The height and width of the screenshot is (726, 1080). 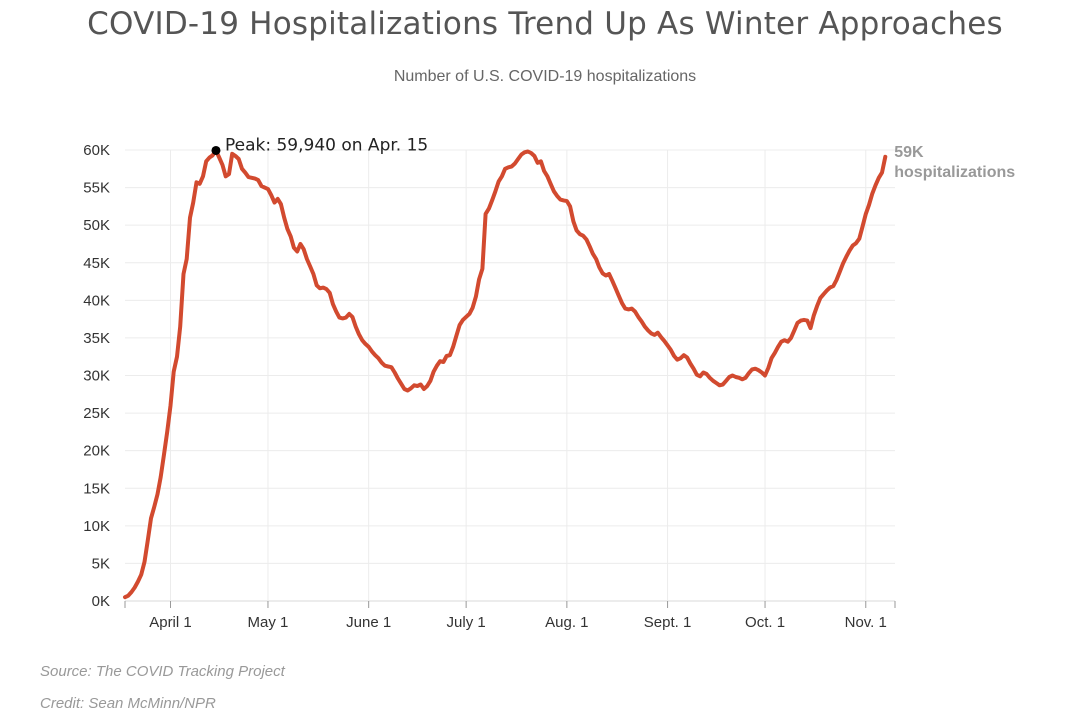 I want to click on y-tick-label: 50K, so click(x=96, y=225).